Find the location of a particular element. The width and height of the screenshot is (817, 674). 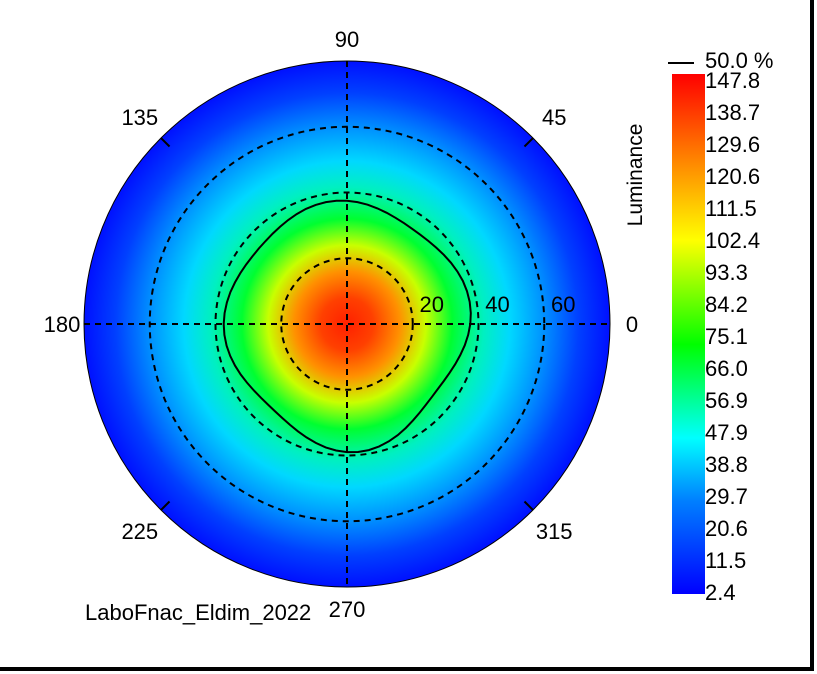

contour-50-percent is located at coordinates (347, 326).